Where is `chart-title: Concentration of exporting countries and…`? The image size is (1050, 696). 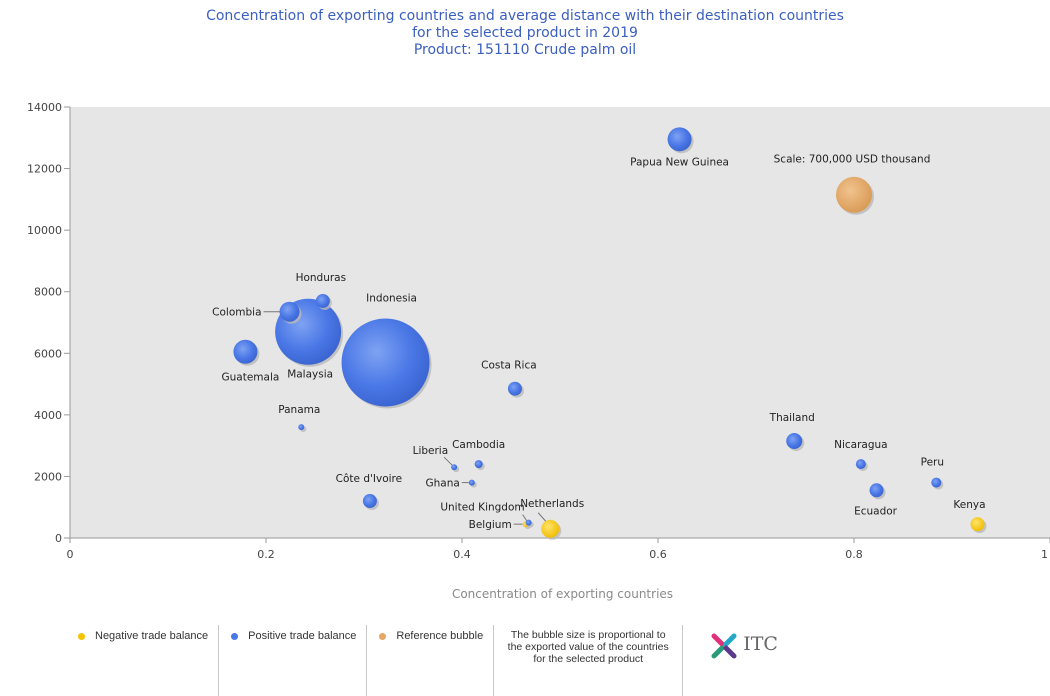 chart-title: Concentration of exporting countries and… is located at coordinates (525, 33).